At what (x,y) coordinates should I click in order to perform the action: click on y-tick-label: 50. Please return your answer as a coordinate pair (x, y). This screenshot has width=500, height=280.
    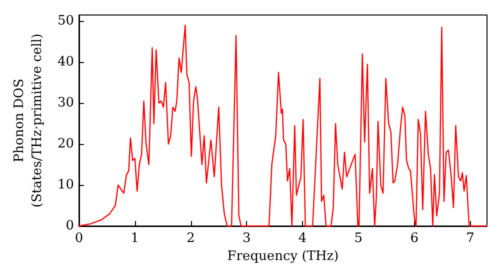
    Looking at the image, I should click on (65, 21).